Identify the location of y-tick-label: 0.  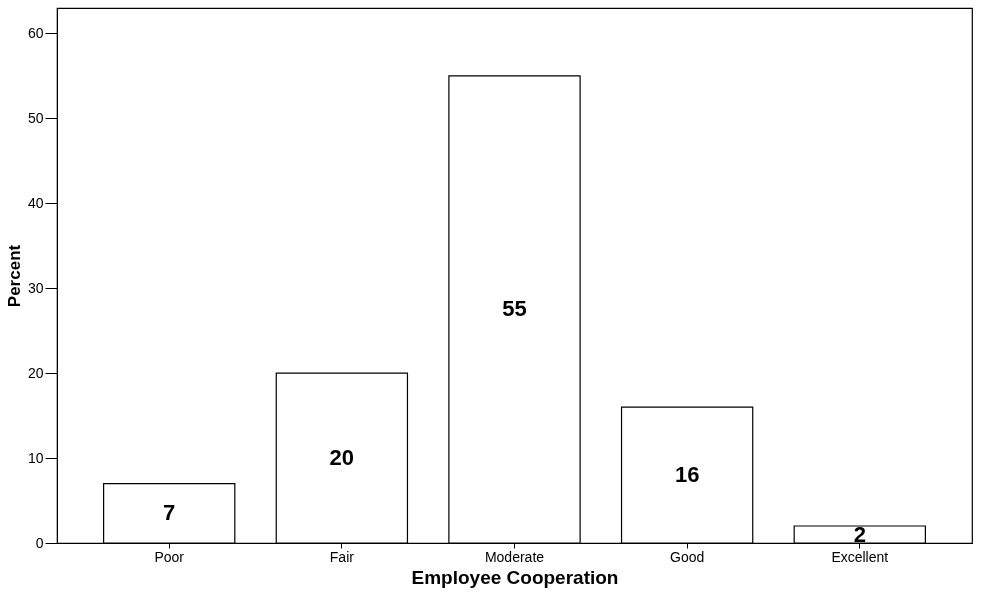
(39, 542).